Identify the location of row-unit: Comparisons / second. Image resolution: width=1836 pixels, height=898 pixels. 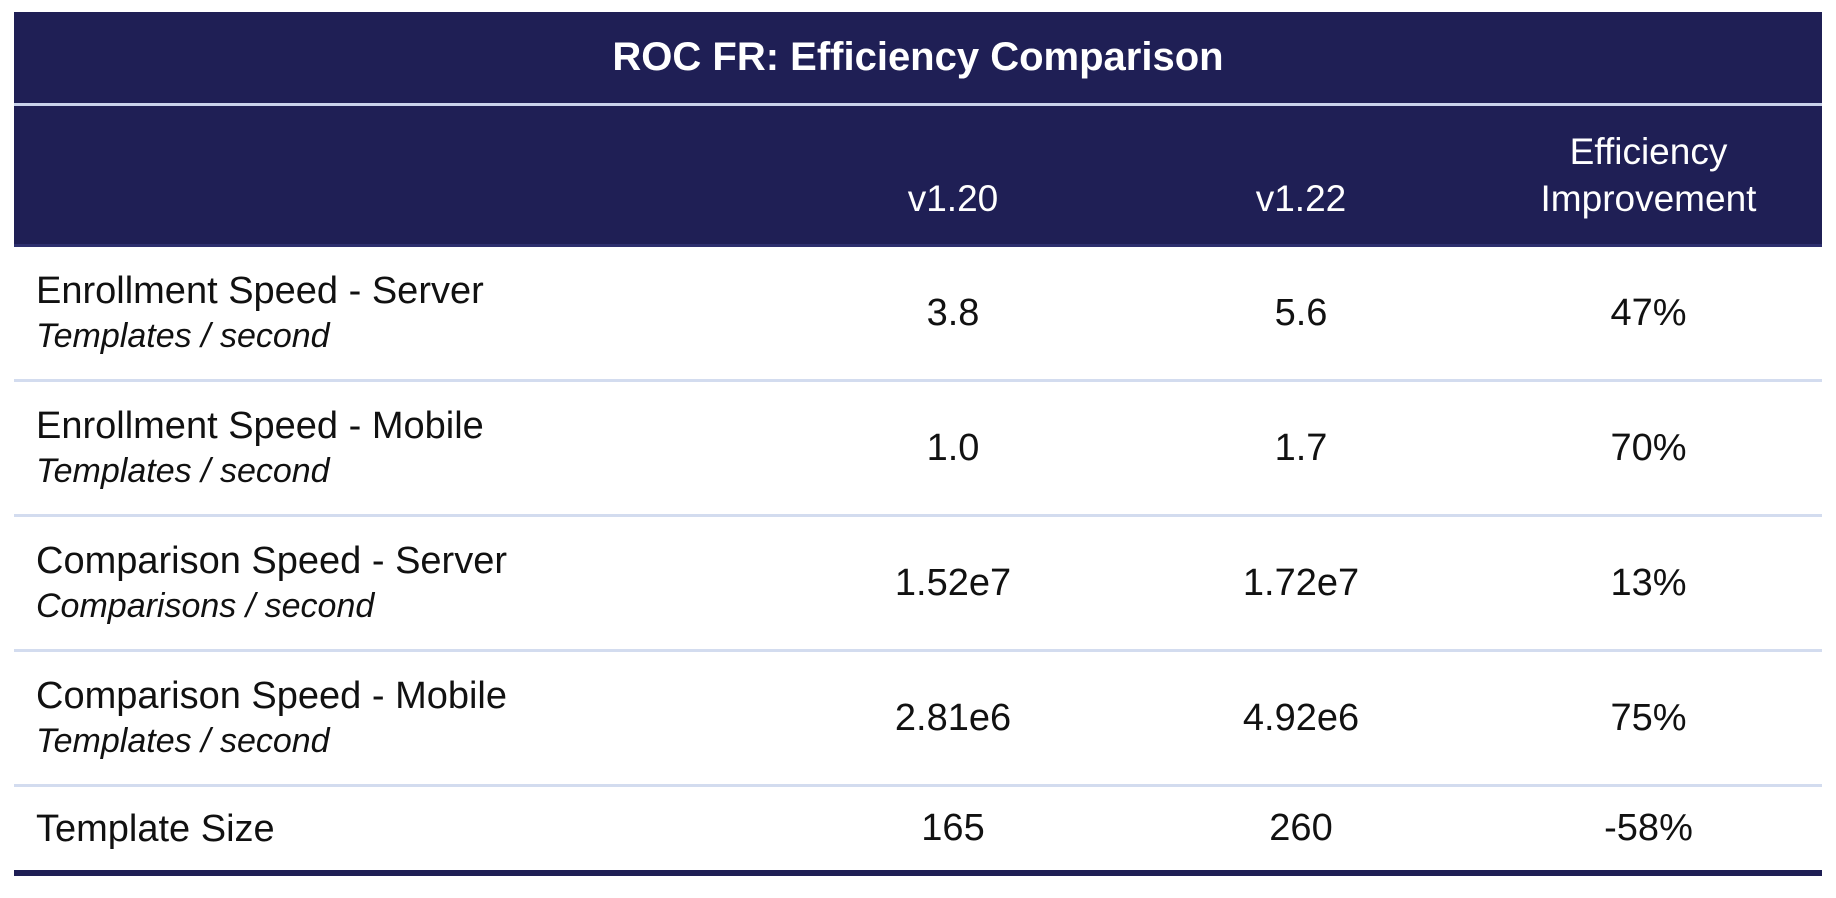
(205, 606).